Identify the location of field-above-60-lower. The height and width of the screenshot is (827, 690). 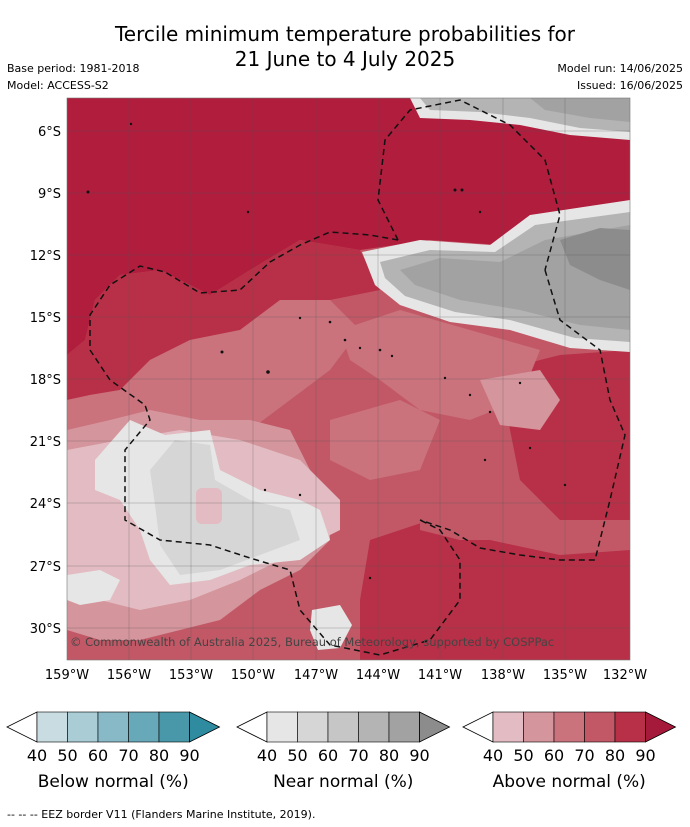
(385, 440).